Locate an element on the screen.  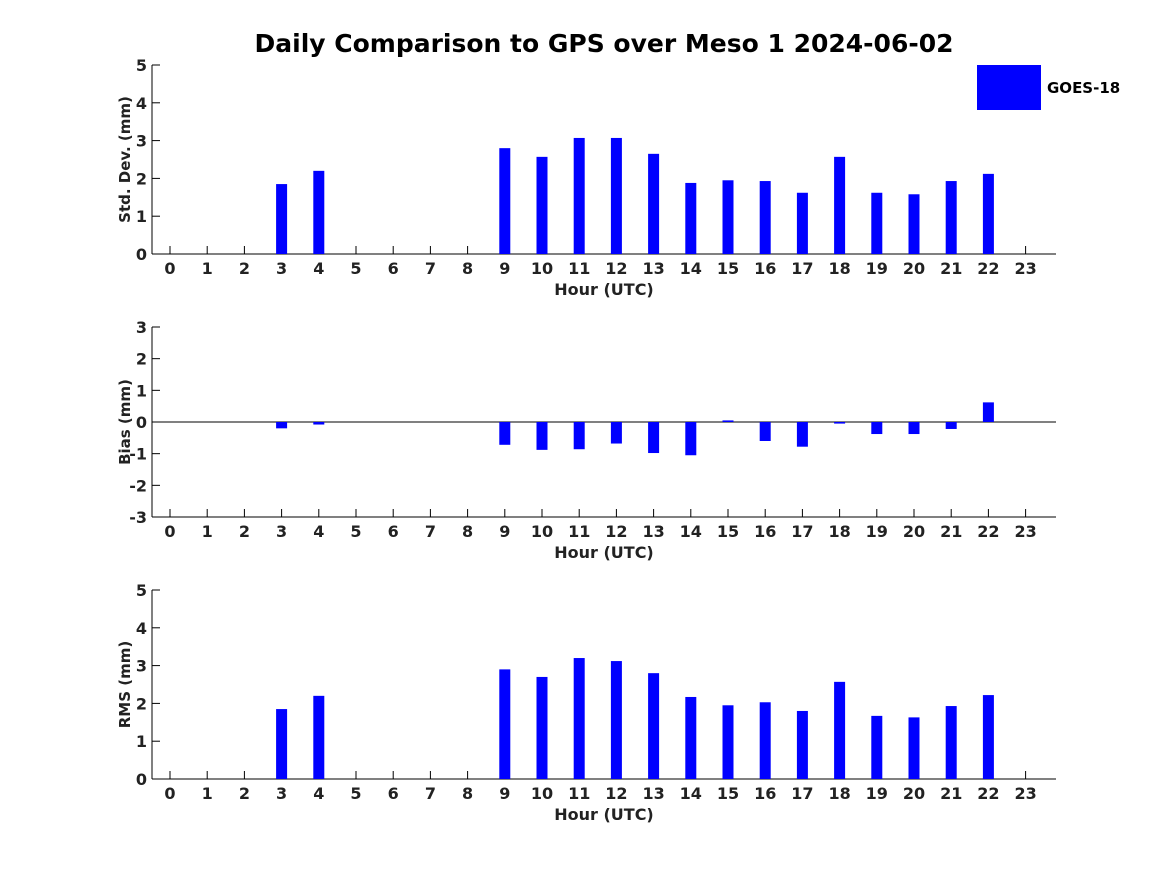
legend-label: GOES-18 is located at coordinates (1083, 88).